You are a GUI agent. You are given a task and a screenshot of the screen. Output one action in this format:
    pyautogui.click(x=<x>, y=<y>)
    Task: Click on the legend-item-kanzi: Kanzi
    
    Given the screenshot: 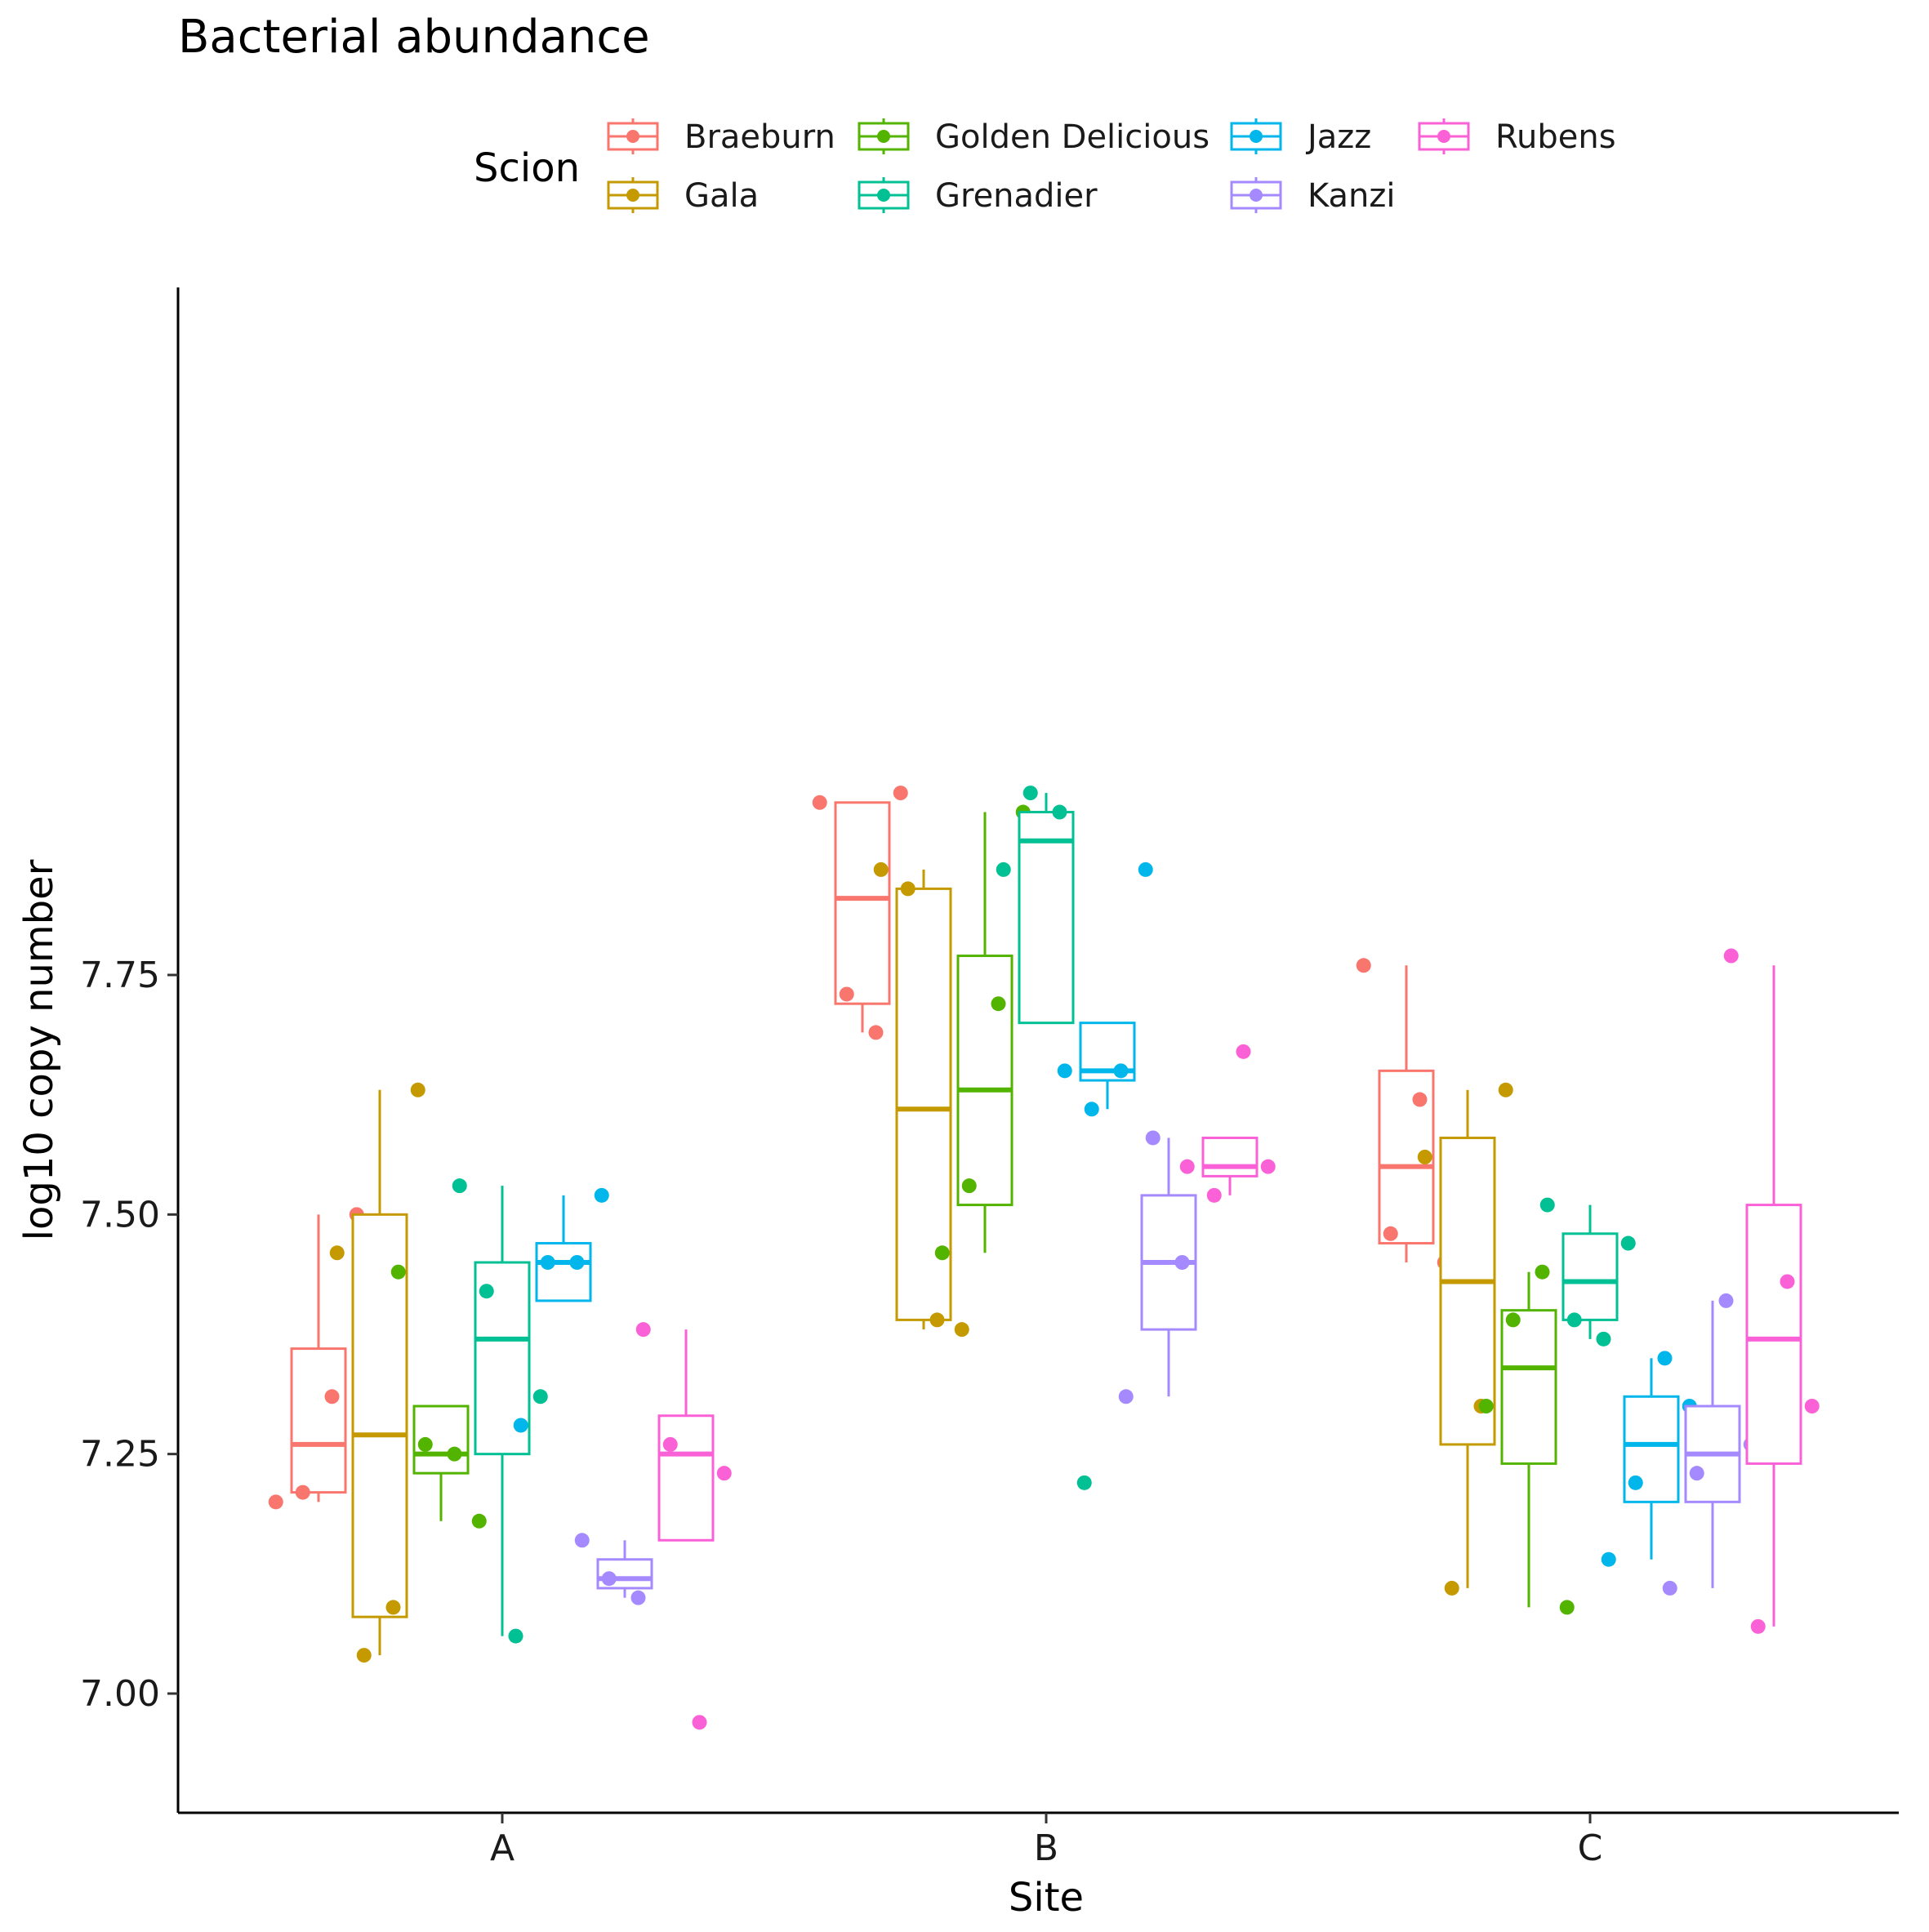 What is the action you would take?
    pyautogui.click(x=1313, y=196)
    